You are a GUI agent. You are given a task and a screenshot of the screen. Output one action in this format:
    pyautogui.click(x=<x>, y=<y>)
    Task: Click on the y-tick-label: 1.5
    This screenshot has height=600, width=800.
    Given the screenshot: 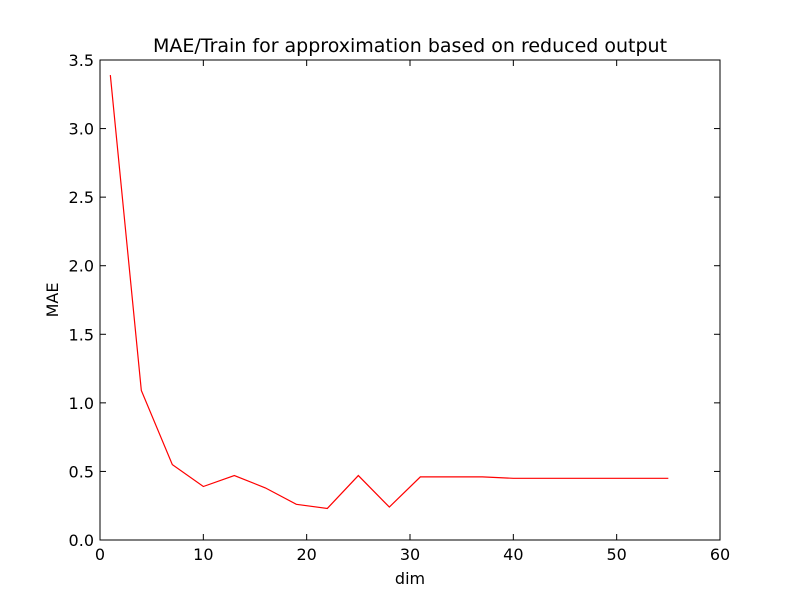 What is the action you would take?
    pyautogui.click(x=81, y=334)
    